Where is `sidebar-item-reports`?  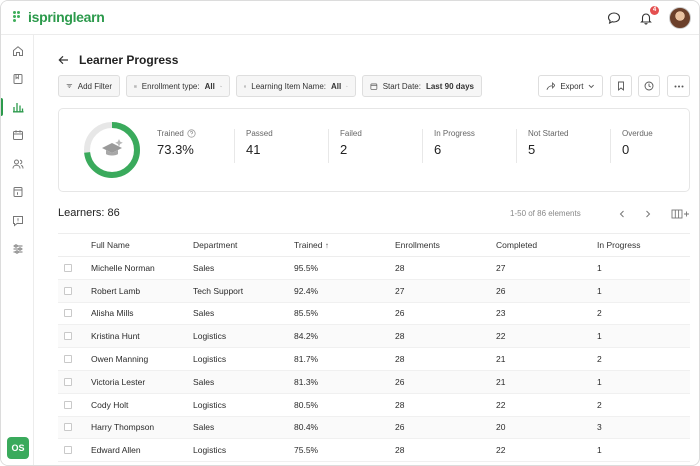
sidebar-item-reports is located at coordinates (17, 107).